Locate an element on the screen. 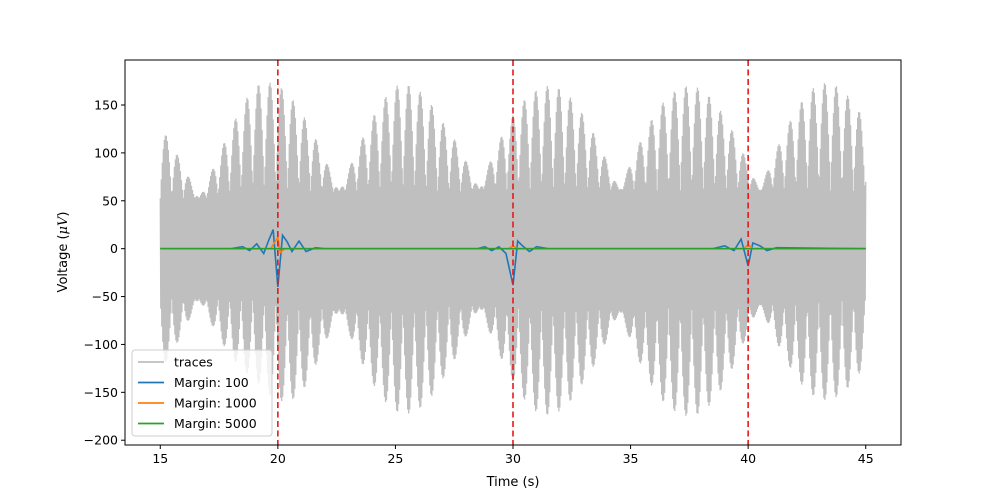  x-axis: 15 20 25 30 35 40 45 is located at coordinates (513, 455).